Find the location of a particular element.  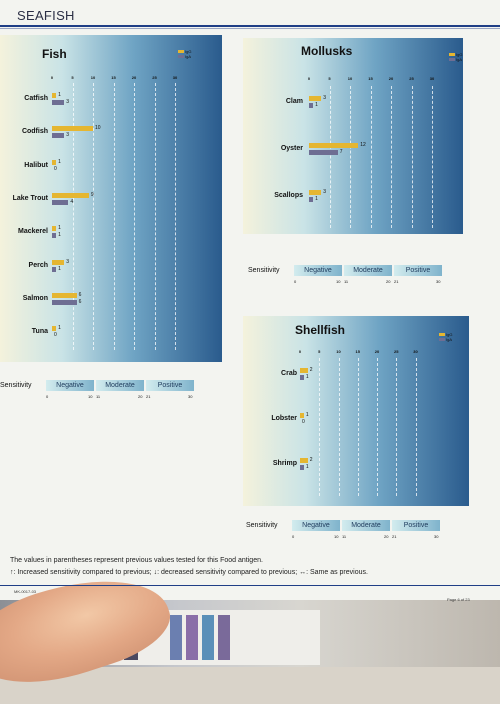

category-label: Tuna is located at coordinates (39, 332).